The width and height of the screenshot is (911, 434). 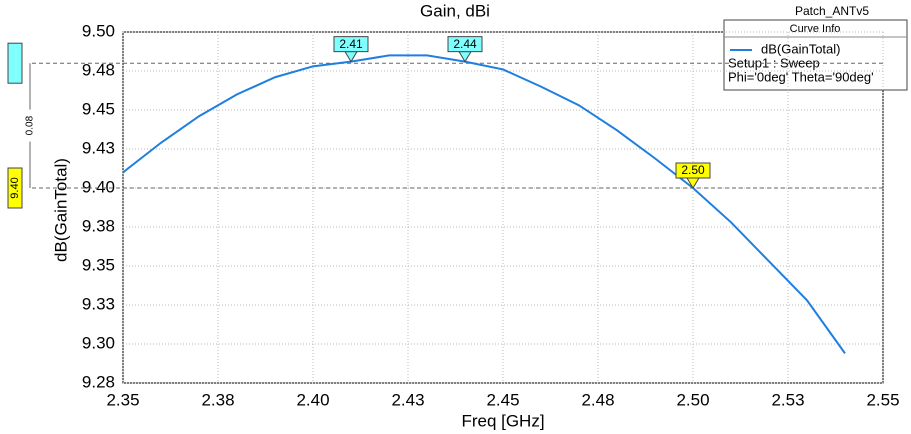 What do you see at coordinates (98, 69) in the screenshot?
I see `y-tick-label: 9.48` at bounding box center [98, 69].